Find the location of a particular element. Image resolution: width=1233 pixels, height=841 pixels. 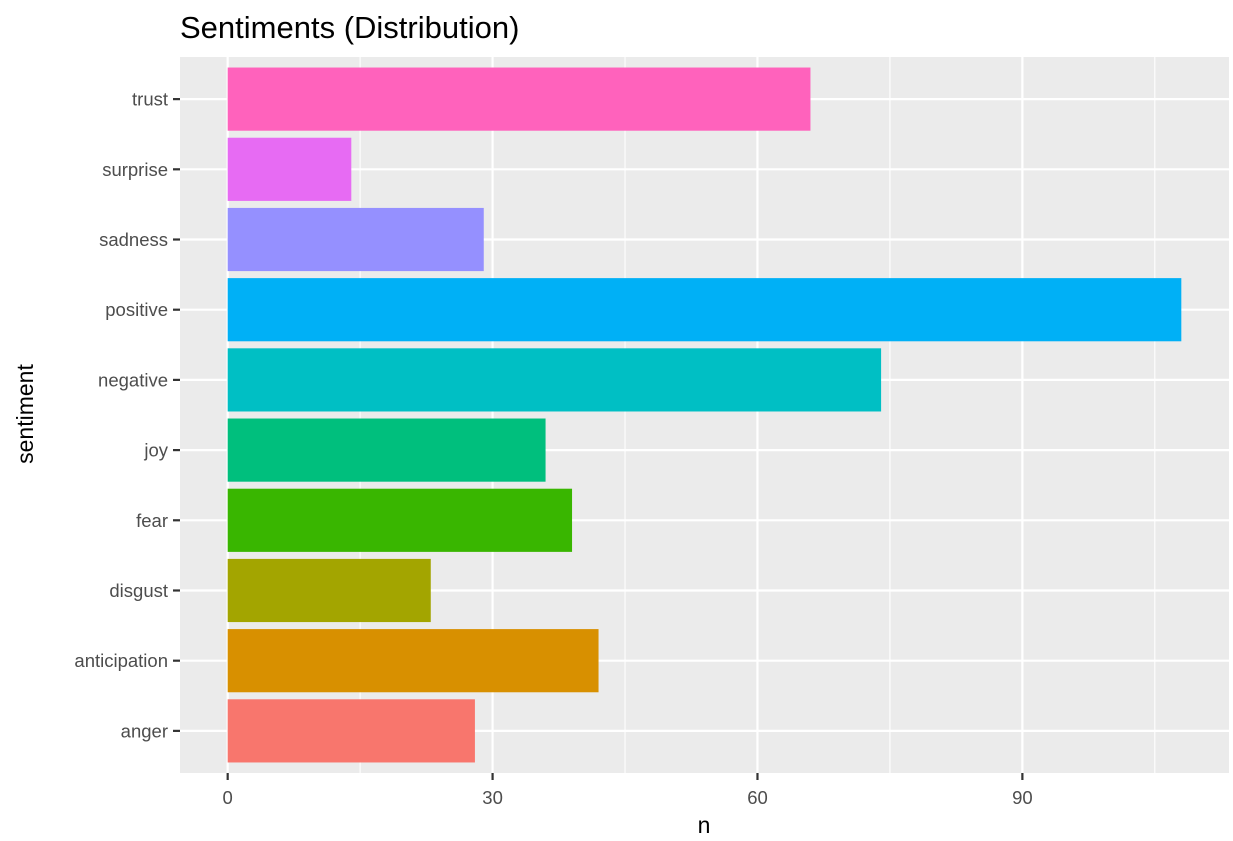

y-tick-label: joy is located at coordinates (155, 450).